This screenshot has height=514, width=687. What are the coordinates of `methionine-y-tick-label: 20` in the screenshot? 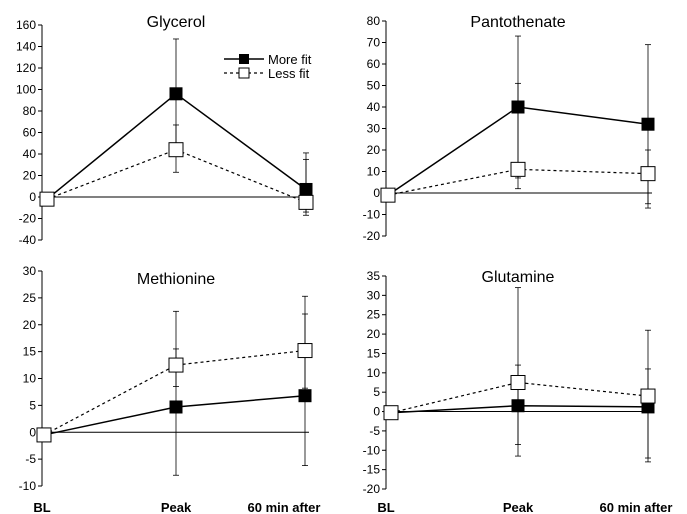 It's located at (30, 325).